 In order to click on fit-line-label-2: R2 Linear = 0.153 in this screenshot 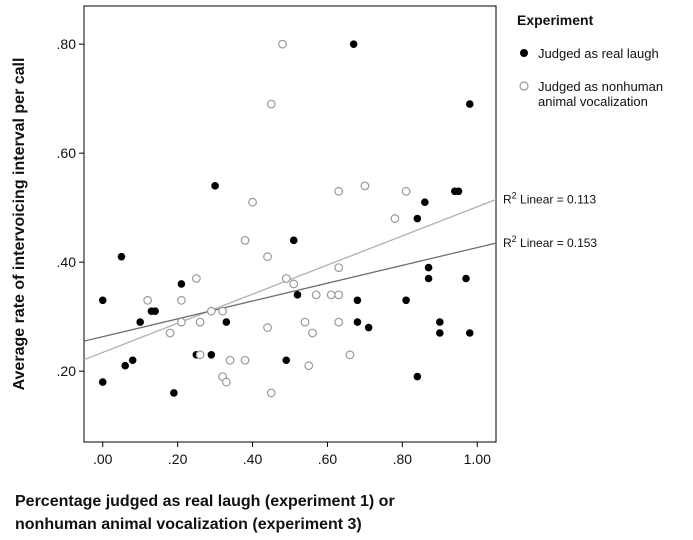, I will do `click(550, 242)`.